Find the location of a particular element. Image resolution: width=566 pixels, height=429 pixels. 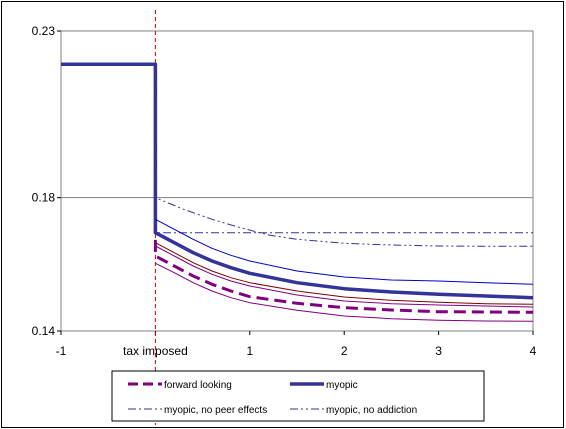

legend-label: myopic, no peer effects is located at coordinates (215, 410).